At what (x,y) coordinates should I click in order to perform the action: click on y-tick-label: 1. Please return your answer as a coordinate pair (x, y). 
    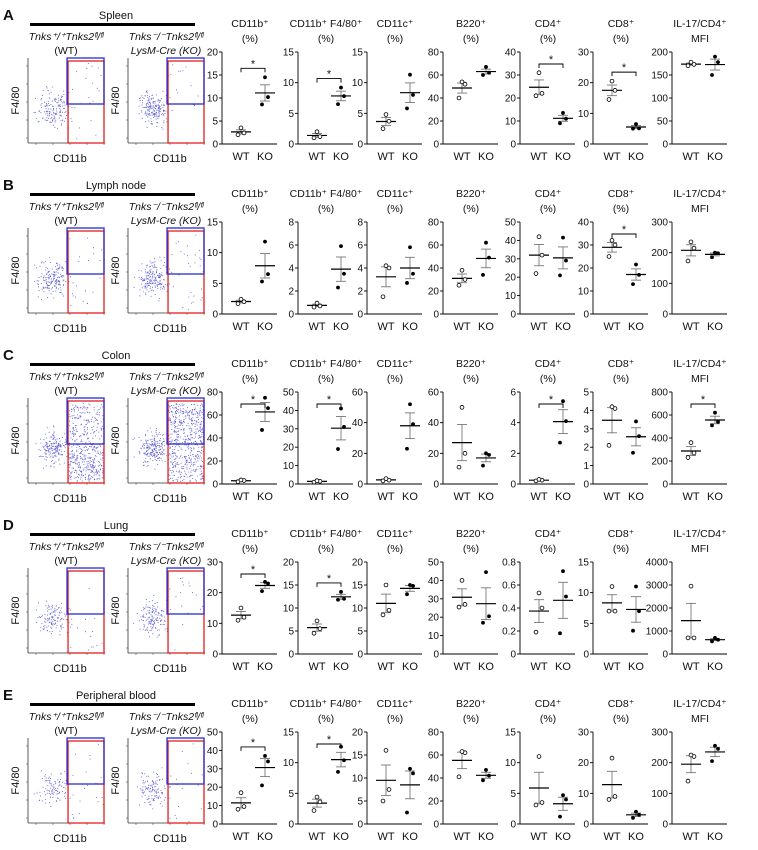
    Looking at the image, I should click on (586, 466).